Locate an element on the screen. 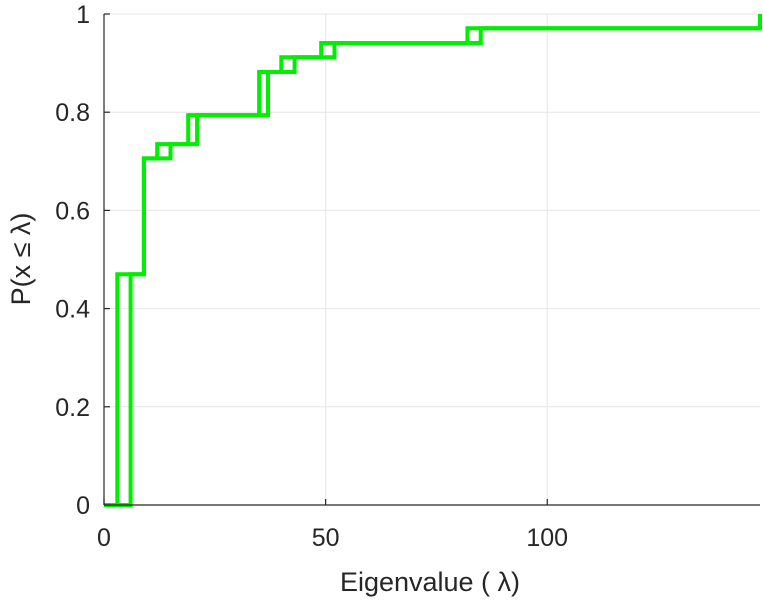 The image size is (763, 600). y-tick-label-3: 0.6 is located at coordinates (72, 211).